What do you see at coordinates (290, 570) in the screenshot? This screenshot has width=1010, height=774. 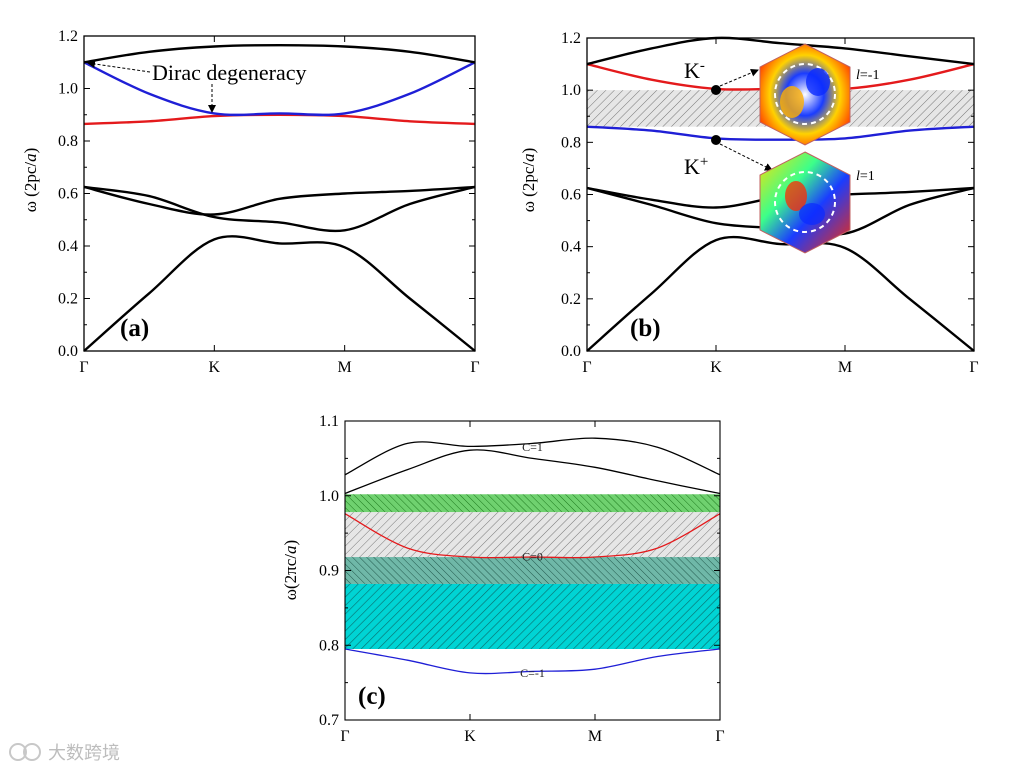 I see `panel-c-y-axis-label: ω(2πc/a)` at bounding box center [290, 570].